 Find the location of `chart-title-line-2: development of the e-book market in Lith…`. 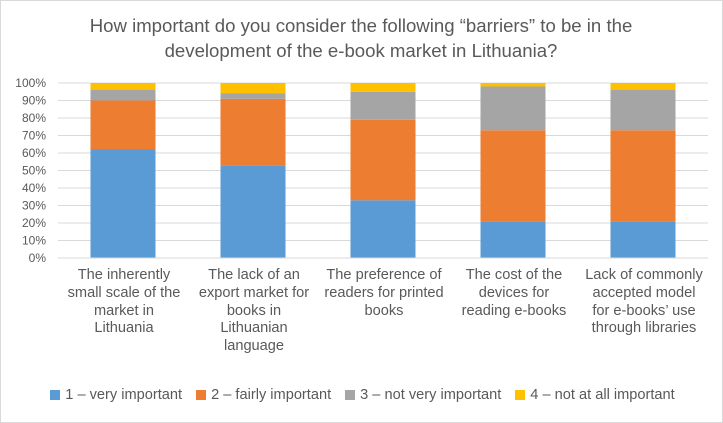

chart-title-line-2: development of the e-book market in Lith… is located at coordinates (361, 50).